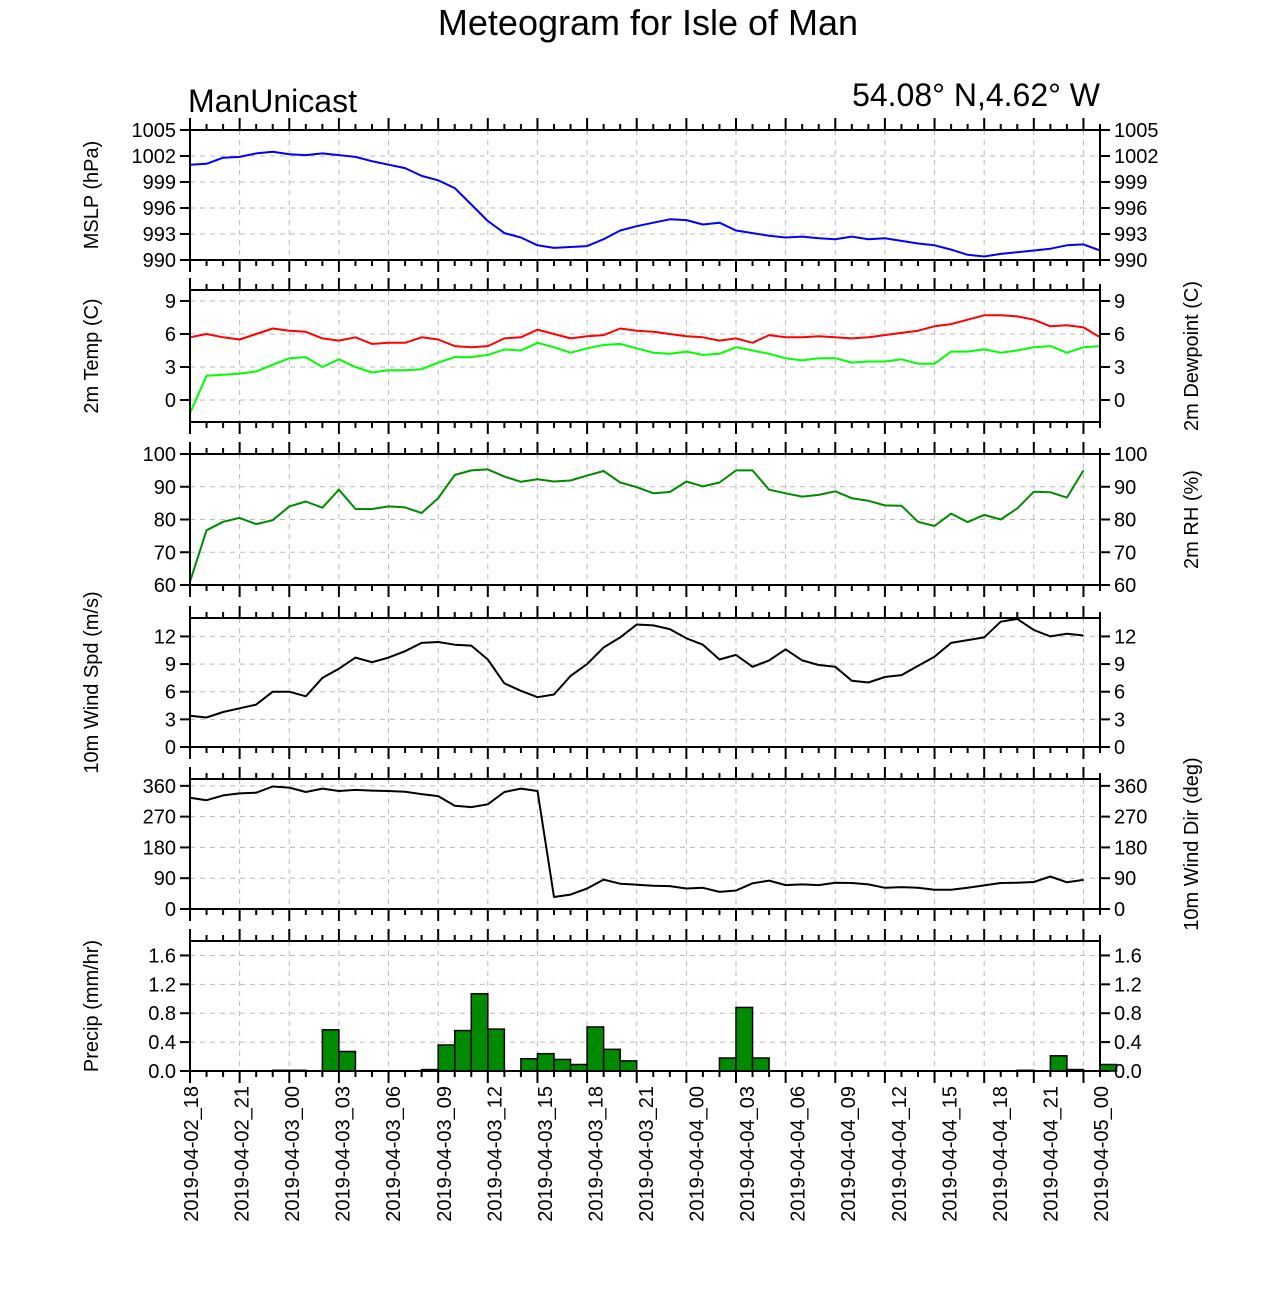  I want to click on time-tick-label: 2019-04-03_00, so click(293, 1154).